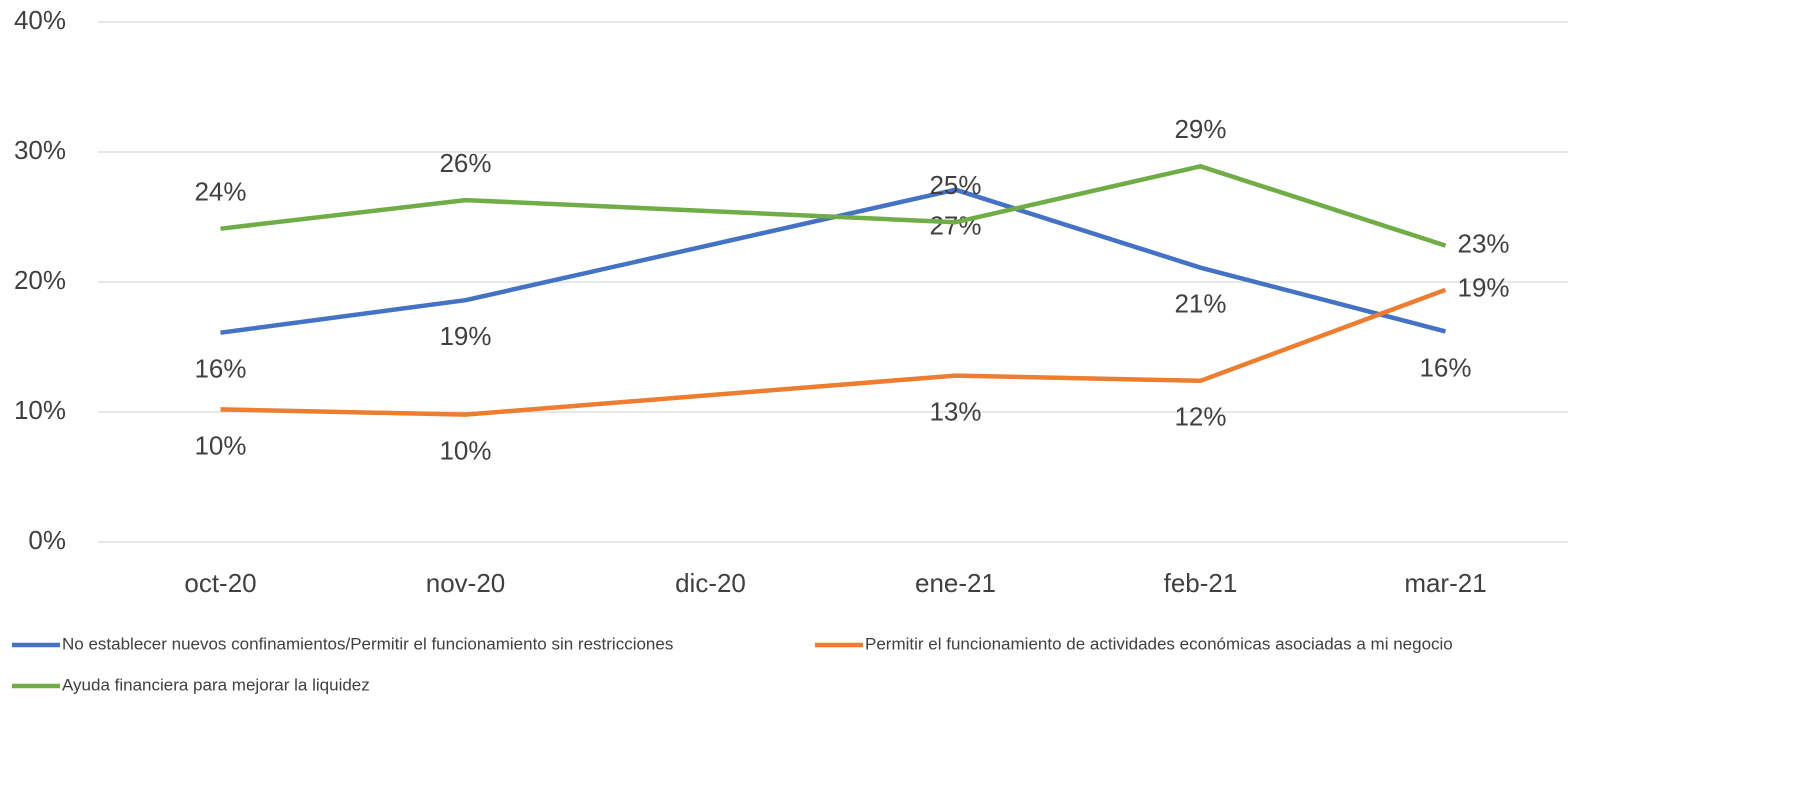 The width and height of the screenshot is (1803, 798). What do you see at coordinates (40, 20) in the screenshot?
I see `y-tick-label: 40%` at bounding box center [40, 20].